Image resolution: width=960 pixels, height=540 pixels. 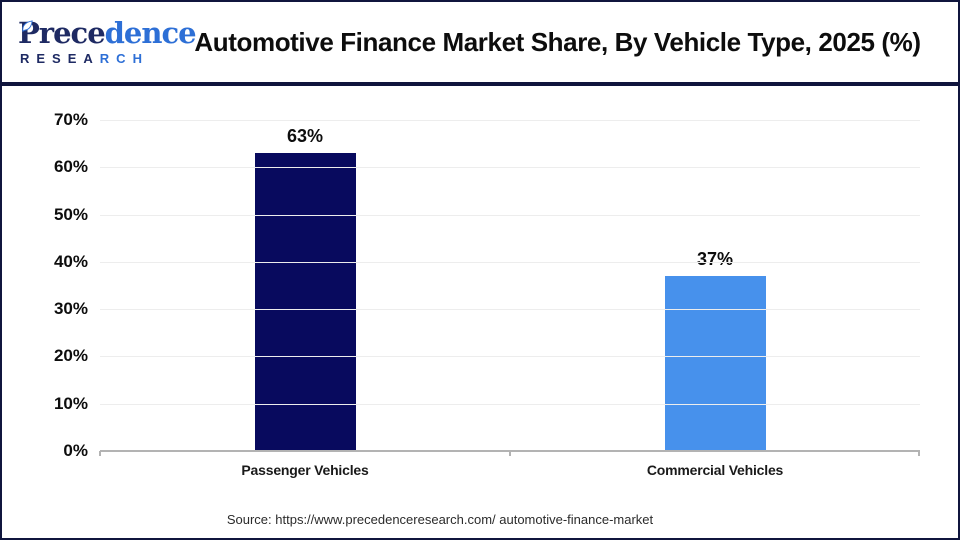 What do you see at coordinates (919, 453) in the screenshot?
I see `axis-tick-right` at bounding box center [919, 453].